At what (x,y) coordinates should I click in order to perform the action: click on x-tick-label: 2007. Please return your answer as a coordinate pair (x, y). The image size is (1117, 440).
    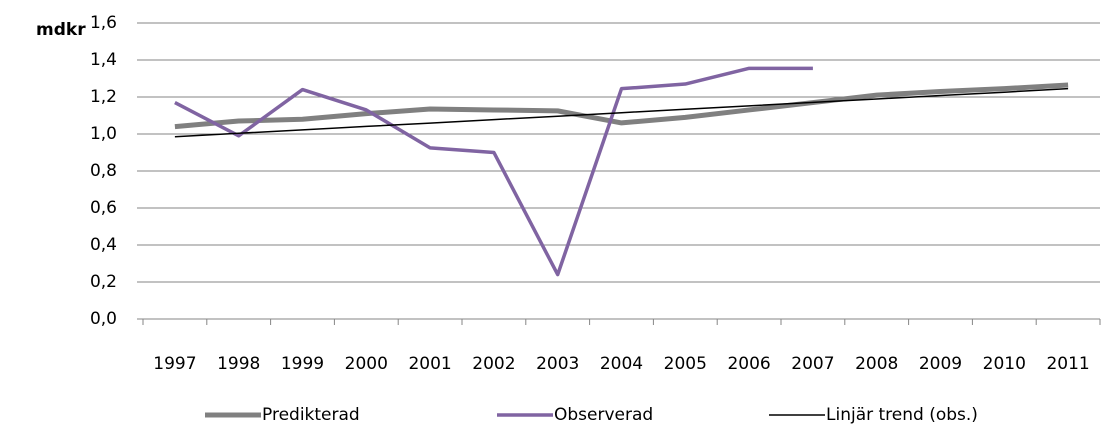
    Looking at the image, I should click on (812, 364).